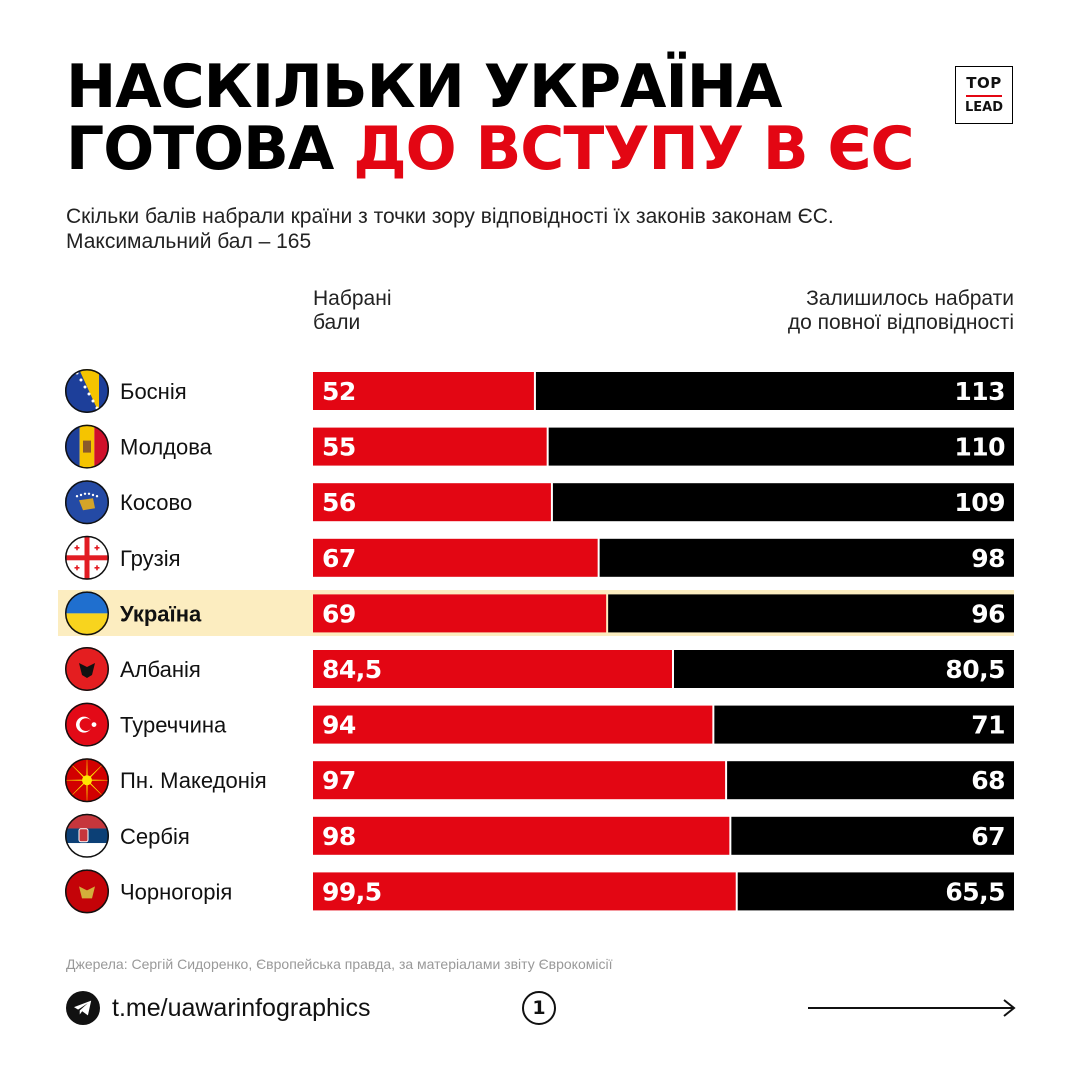  I want to click on page-title: НАСКІЛЬКИ УКРАЇНА ГОТОВА ДО ВСТУПУ В ЄС, so click(490, 116).